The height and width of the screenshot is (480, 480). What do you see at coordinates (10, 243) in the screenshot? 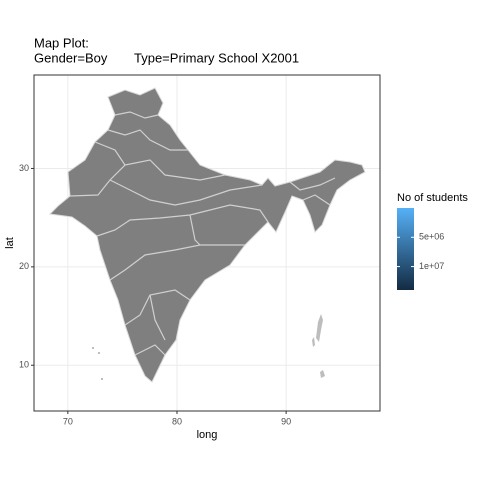
I see `y-axis-label: lat` at bounding box center [10, 243].